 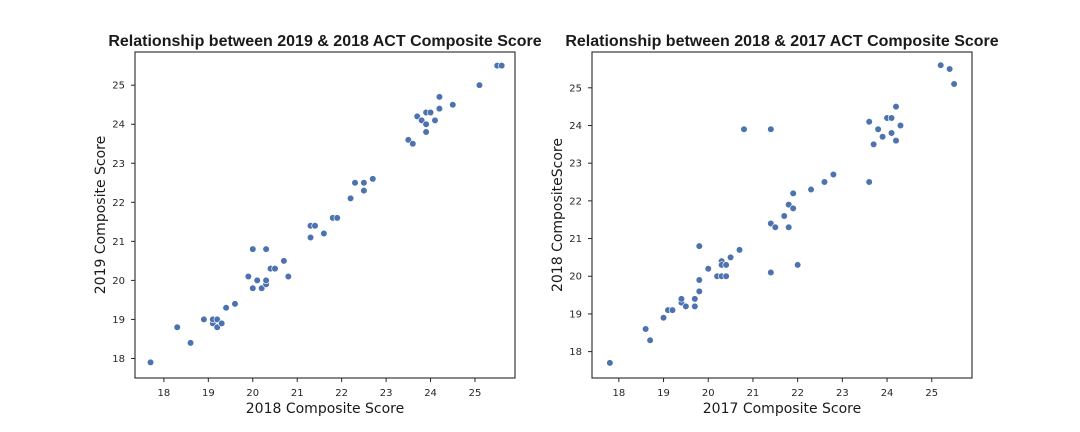 What do you see at coordinates (575, 88) in the screenshot?
I see `y-tick-label: 25` at bounding box center [575, 88].